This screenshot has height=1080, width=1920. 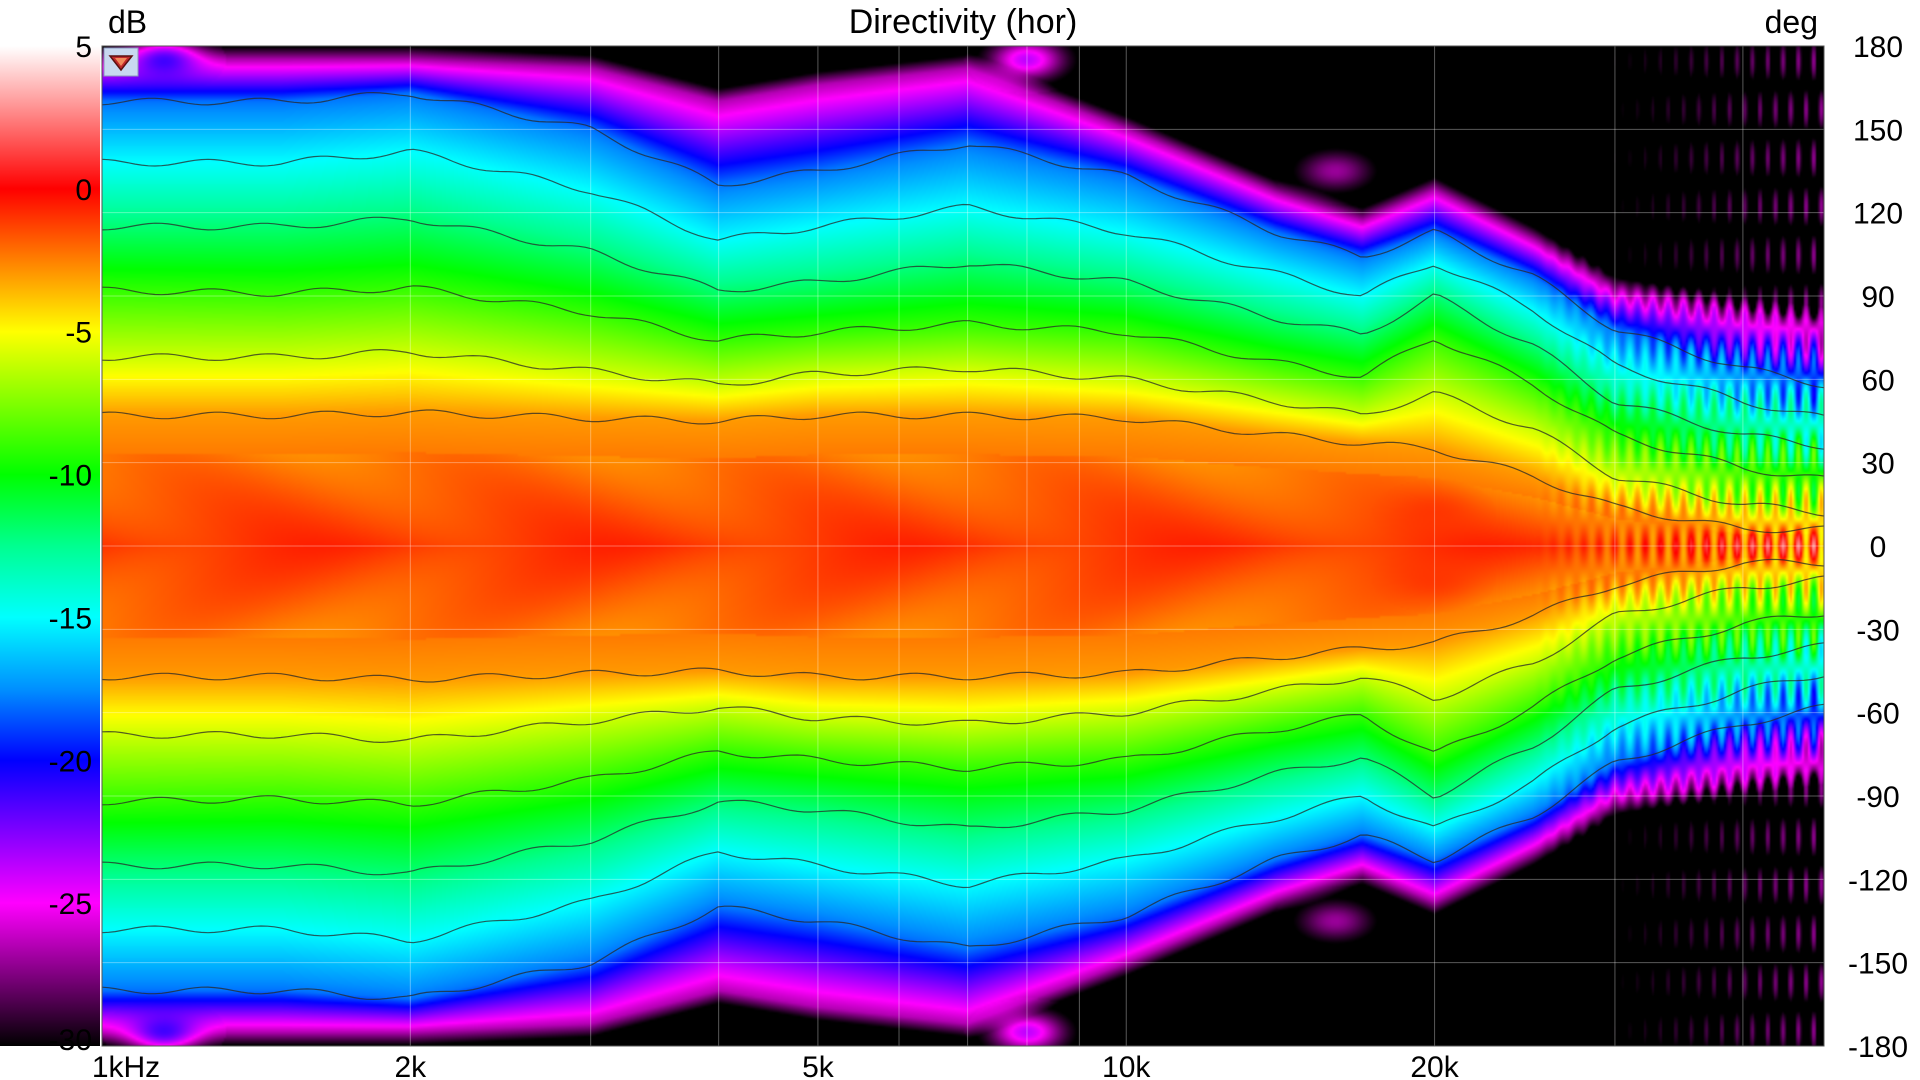 I want to click on x-tick-label: 1kHz, so click(x=126, y=1065).